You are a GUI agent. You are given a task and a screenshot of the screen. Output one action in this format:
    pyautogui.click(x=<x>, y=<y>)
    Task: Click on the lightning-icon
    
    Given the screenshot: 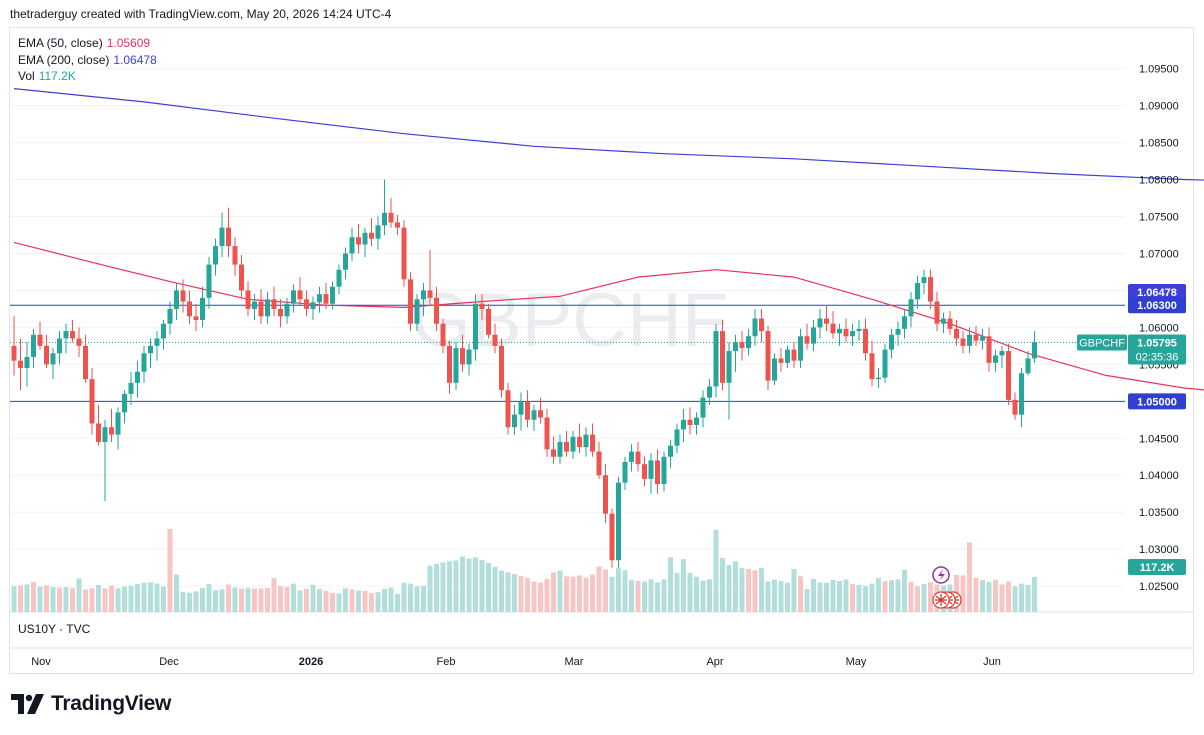 What is the action you would take?
    pyautogui.click(x=941, y=575)
    